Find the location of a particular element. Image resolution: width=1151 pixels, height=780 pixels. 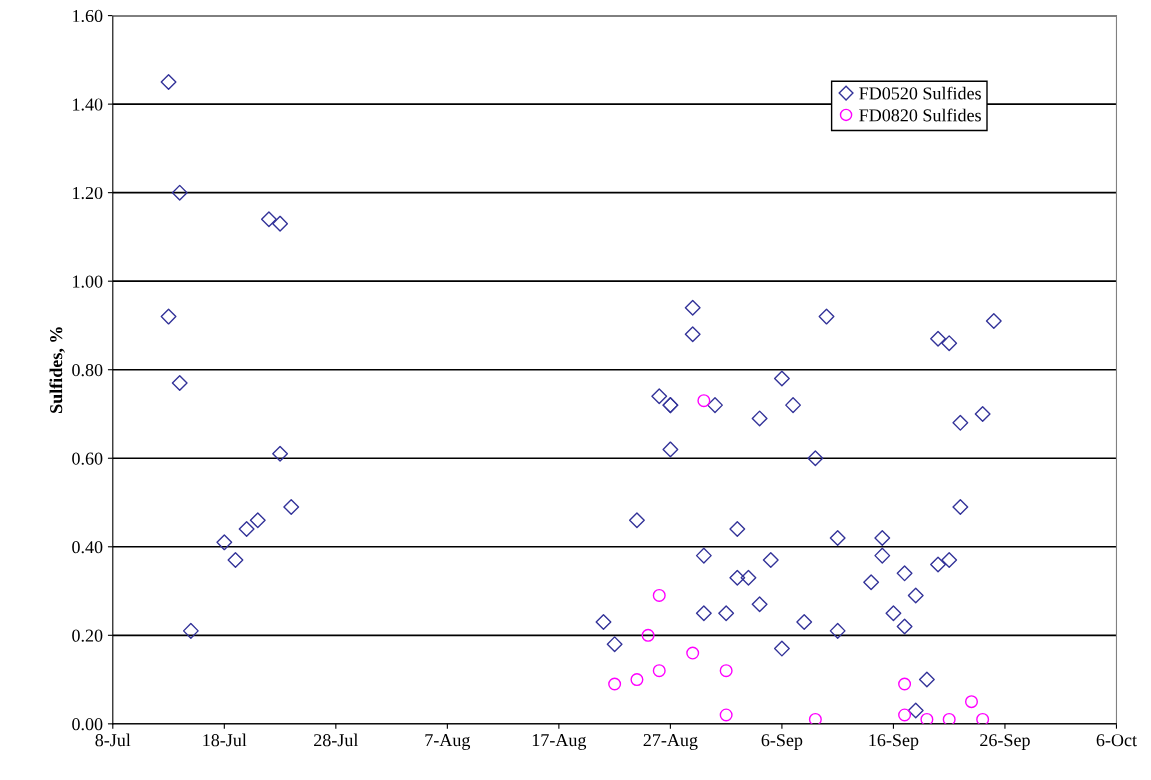

y-tick-label: 1.20 is located at coordinates (88, 193).